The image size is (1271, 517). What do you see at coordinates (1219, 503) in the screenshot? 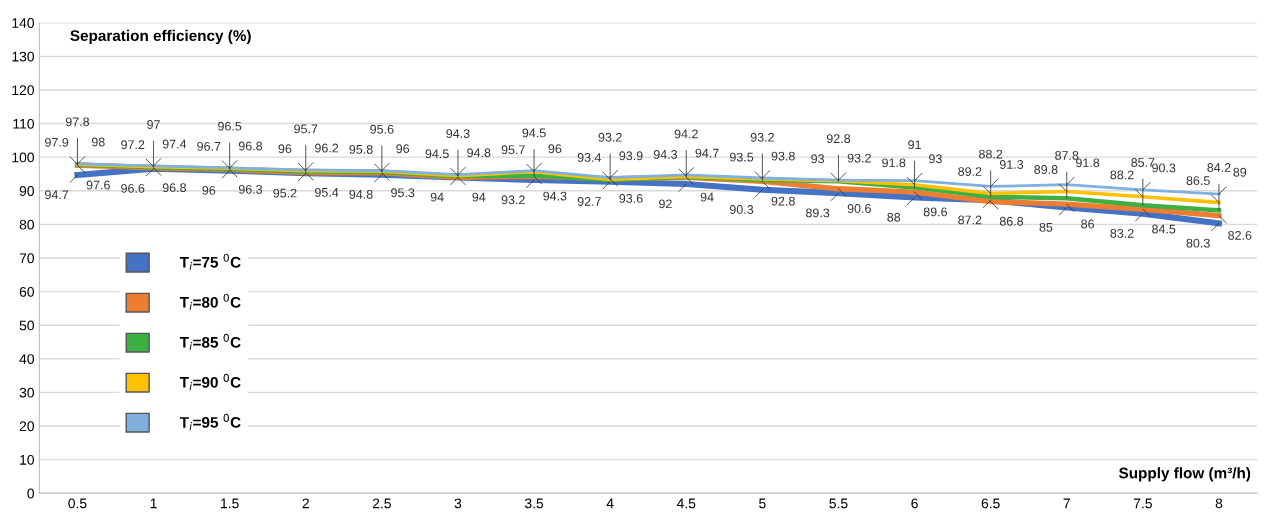
I see `x-tick-label: 8` at bounding box center [1219, 503].